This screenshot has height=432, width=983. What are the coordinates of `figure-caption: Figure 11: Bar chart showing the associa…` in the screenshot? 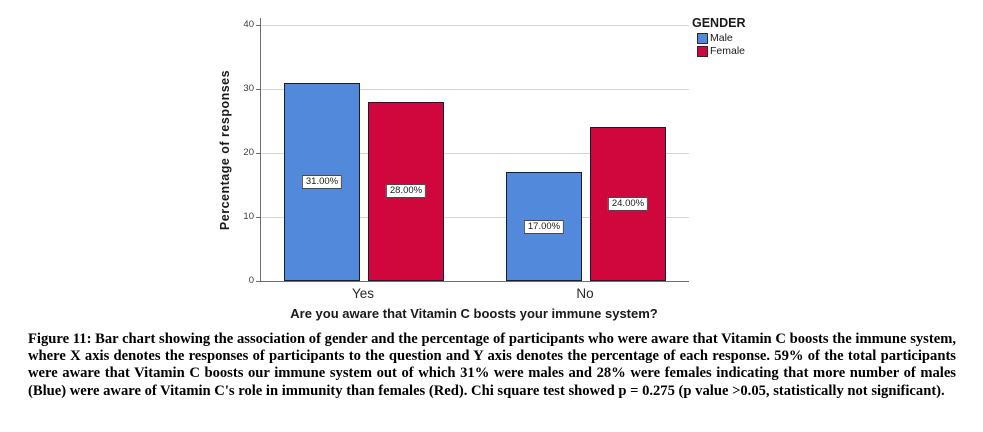 It's located at (492, 365).